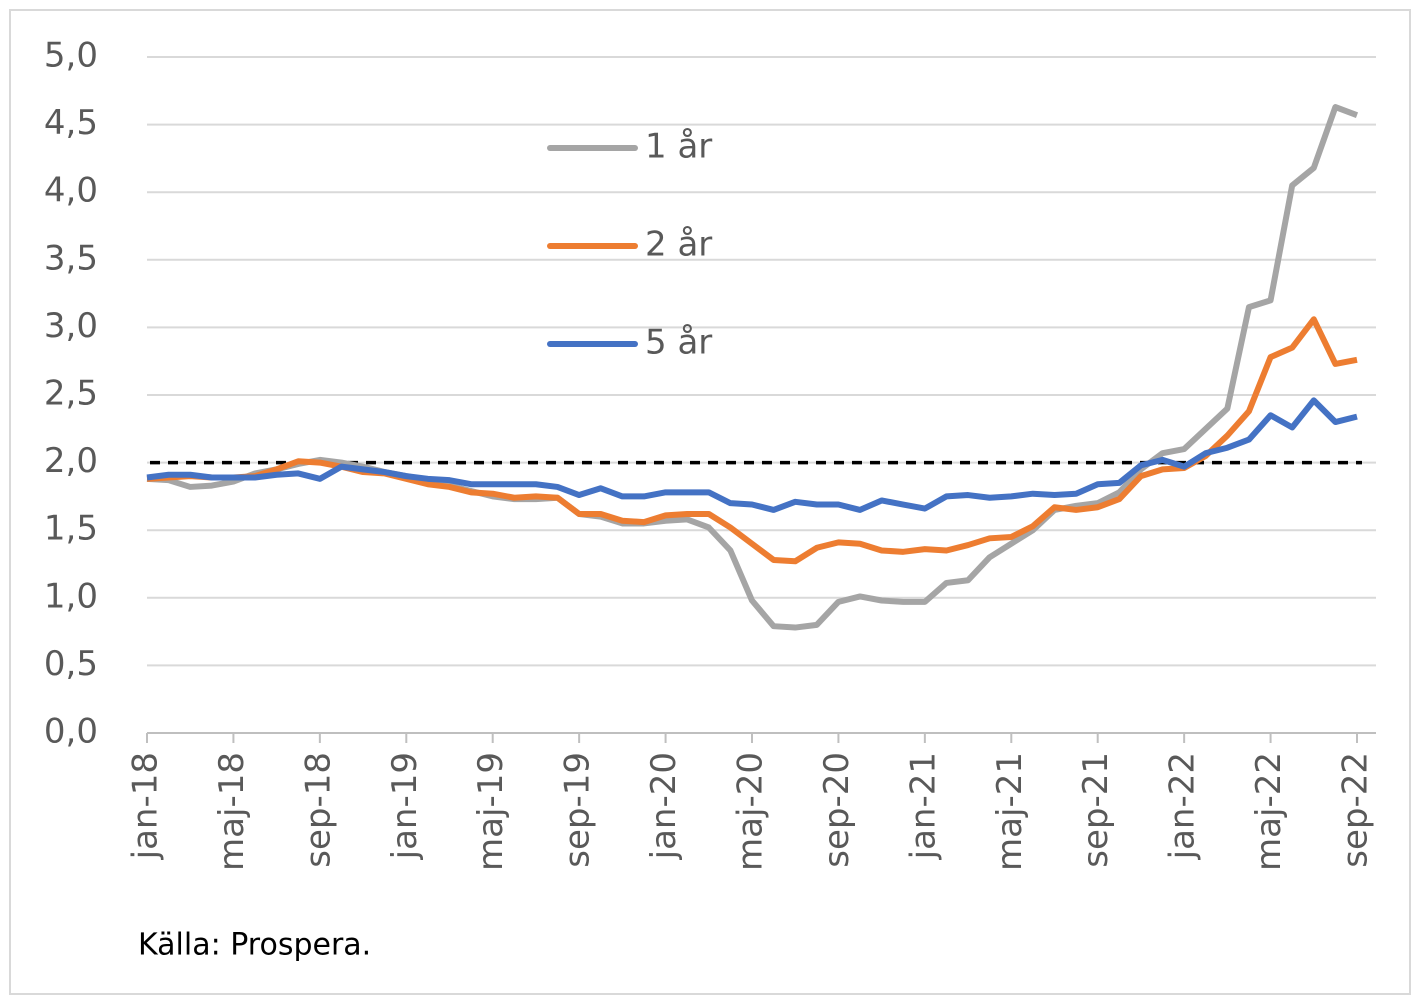  Describe the element at coordinates (71, 56) in the screenshot. I see `y-tick-label: 5,0` at that location.